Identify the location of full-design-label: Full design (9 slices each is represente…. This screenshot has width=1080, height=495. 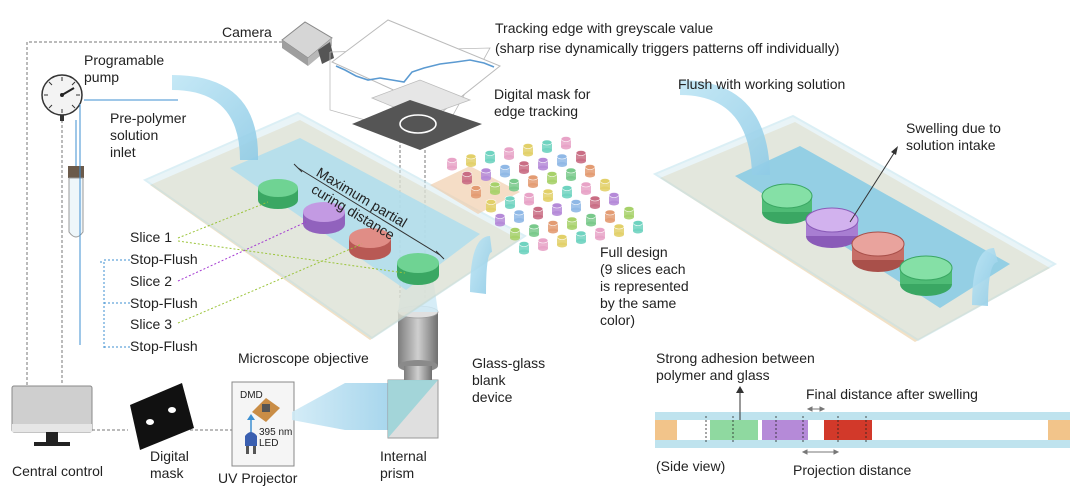
(644, 286).